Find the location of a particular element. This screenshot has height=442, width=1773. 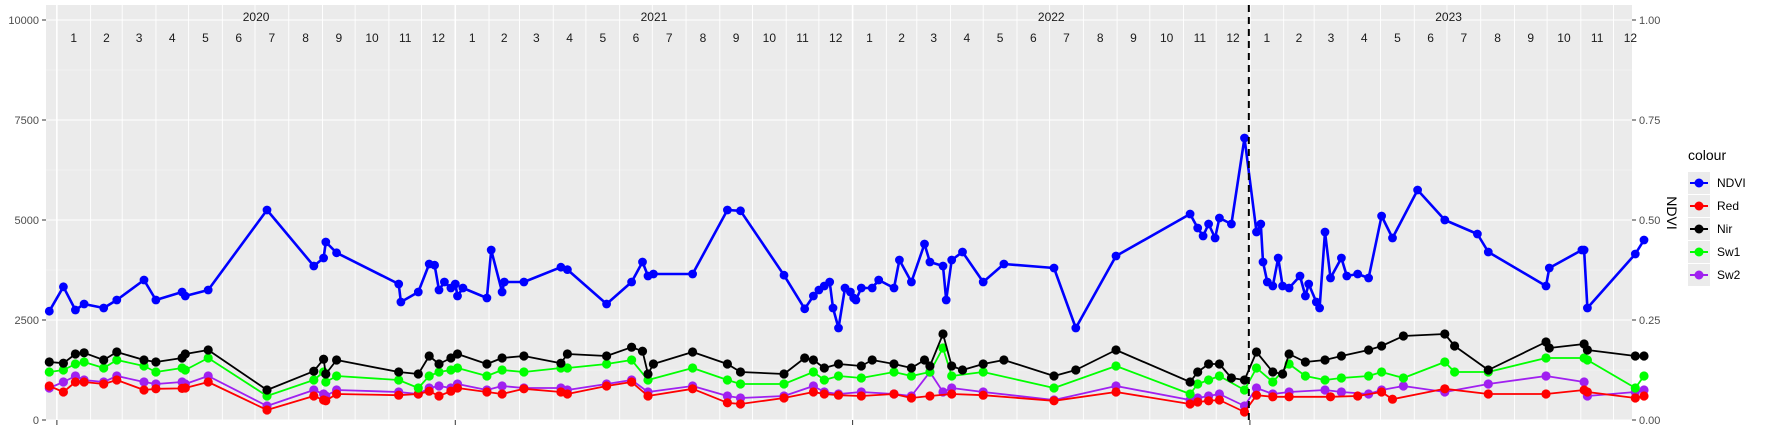

legend-item-ndvi: NDVI is located at coordinates (1717, 183).